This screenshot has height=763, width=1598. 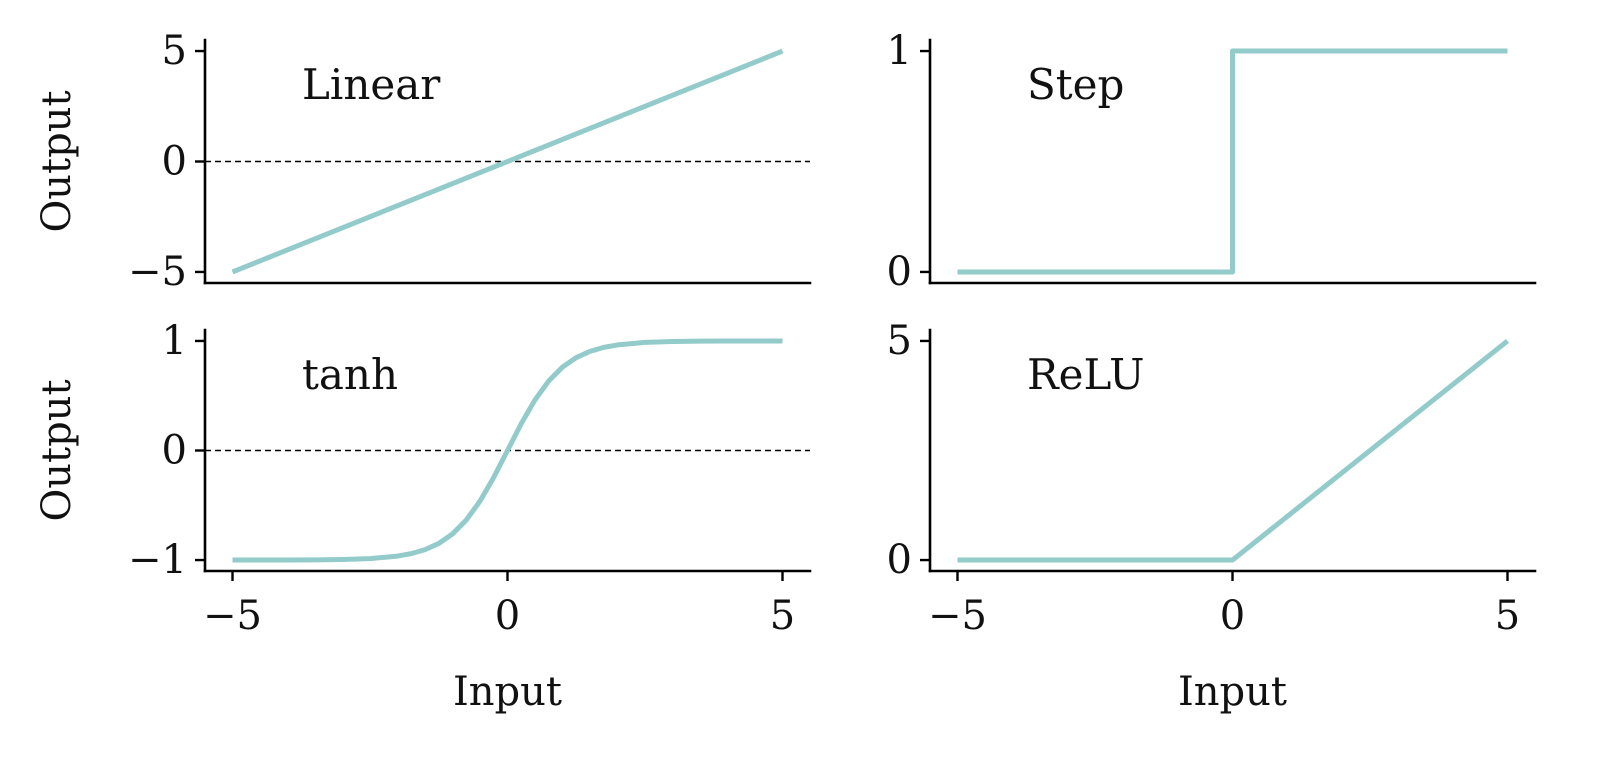 I want to click on y-tick-label: −1, so click(x=157, y=560).